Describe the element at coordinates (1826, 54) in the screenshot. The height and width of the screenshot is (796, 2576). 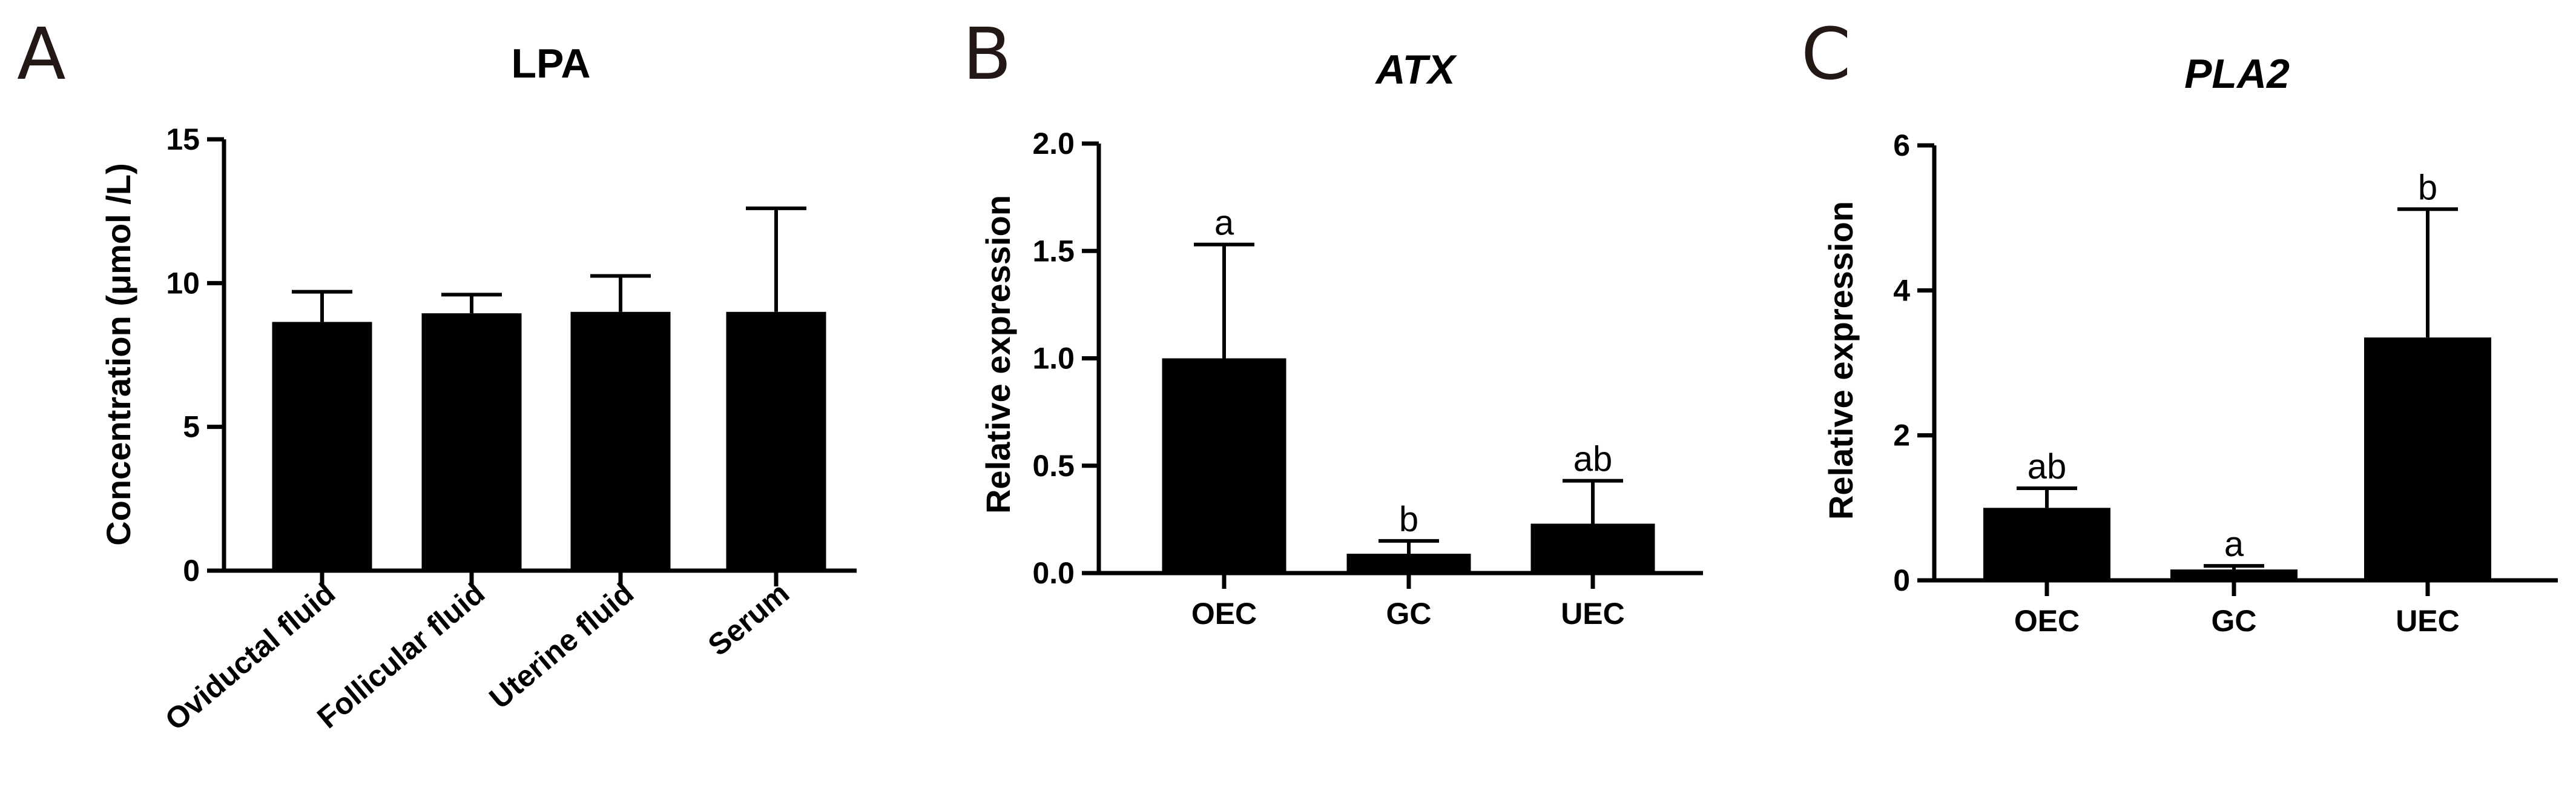
I see `panel-c-letter: C` at that location.